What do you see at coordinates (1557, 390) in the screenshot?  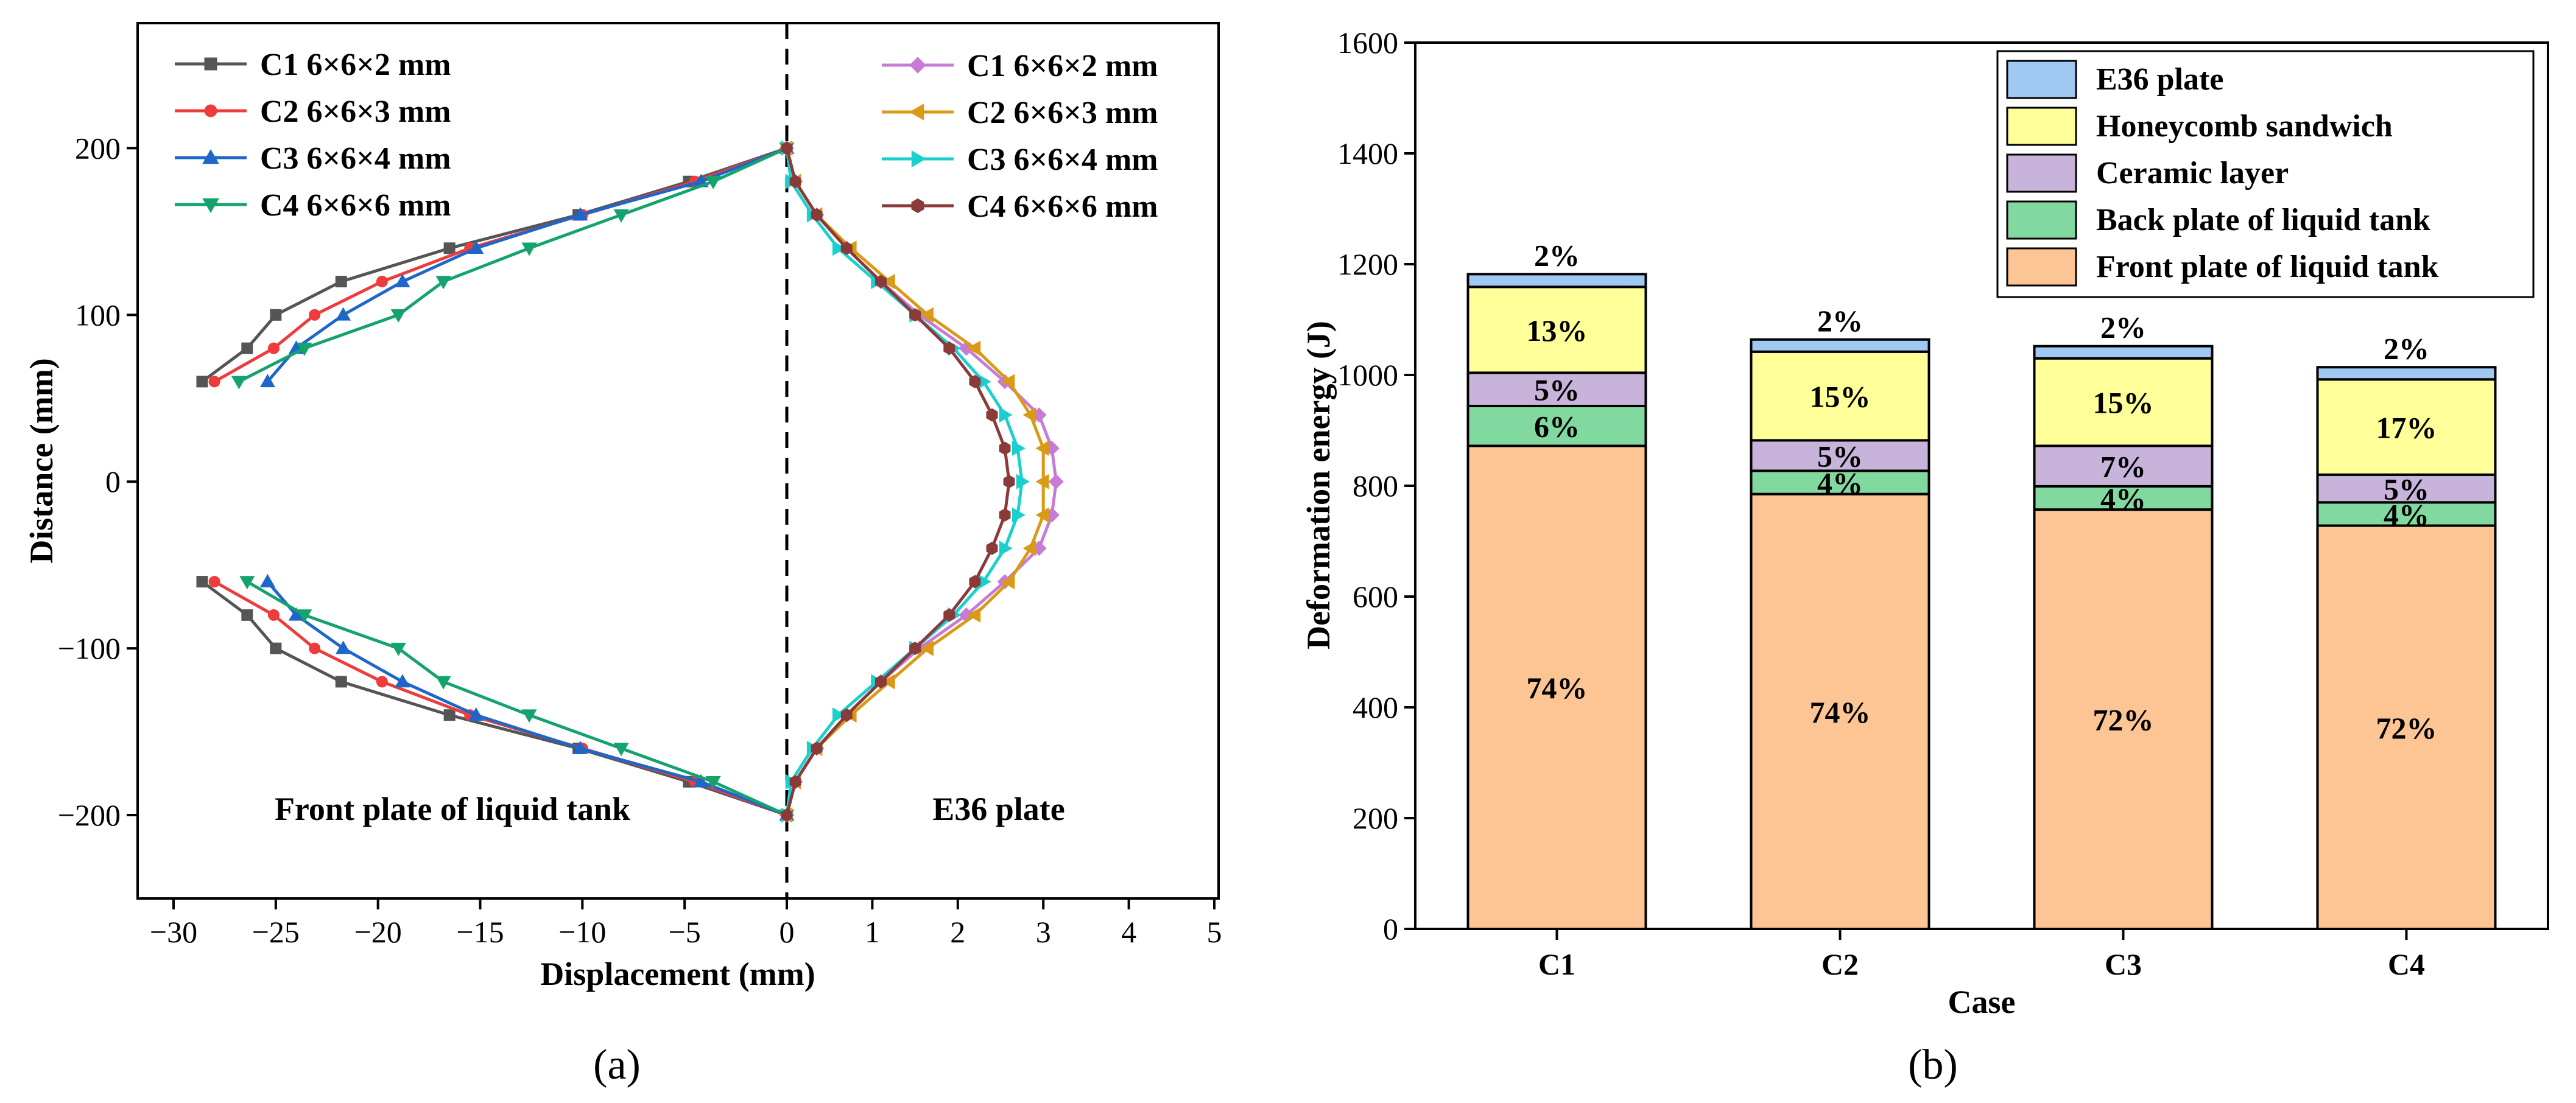 I see `bar-percent-label: 5%` at bounding box center [1557, 390].